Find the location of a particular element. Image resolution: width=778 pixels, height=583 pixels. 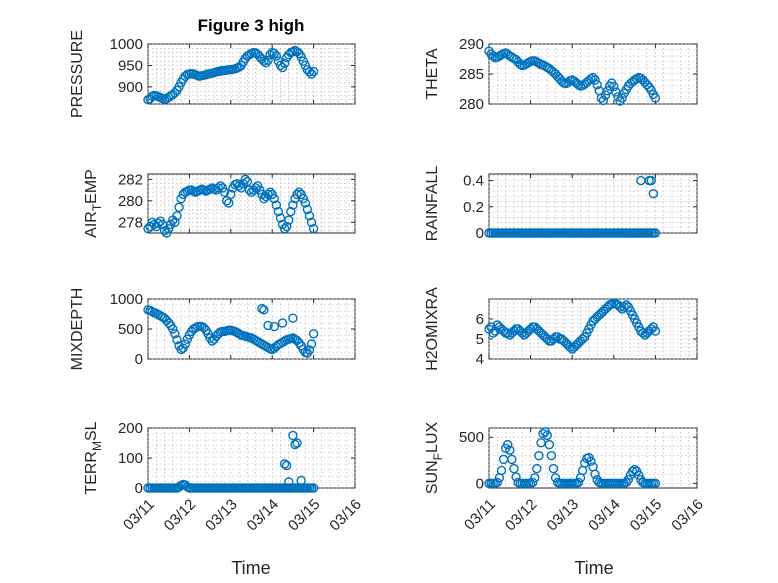

subplot-rainfall: 0 0.2 0.4 RAINFALL is located at coordinates (561, 204).